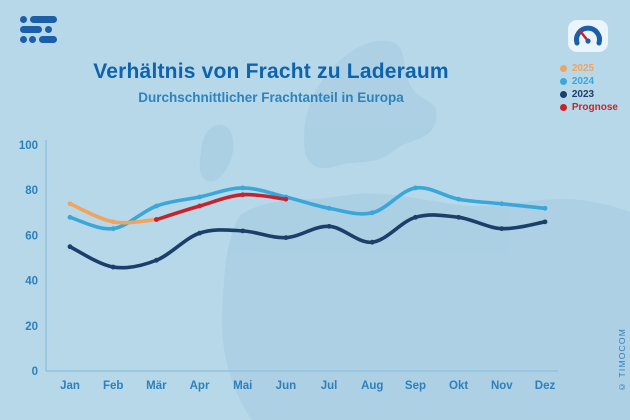  I want to click on legend-item-2023: 2023, so click(588, 94).